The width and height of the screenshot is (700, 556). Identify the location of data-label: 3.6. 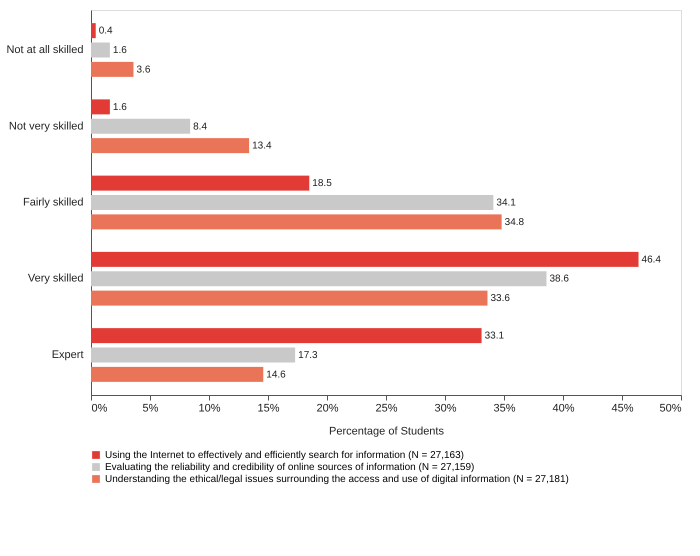
(143, 70).